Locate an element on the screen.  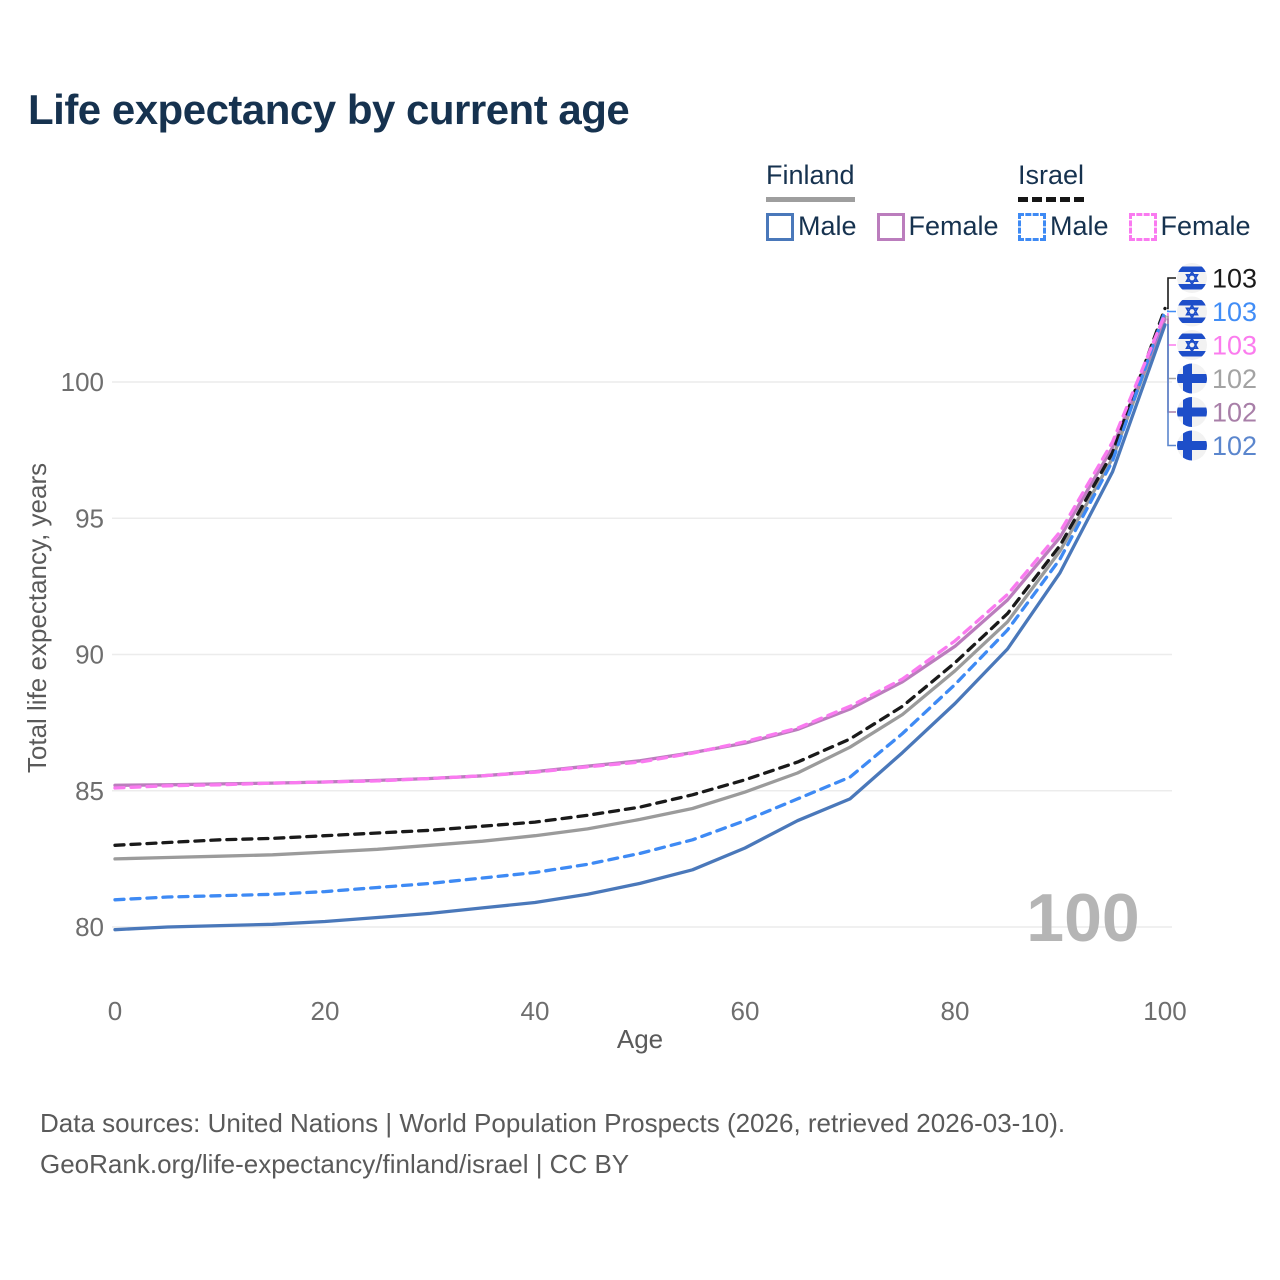
legend-item-israel-female: Female is located at coordinates (1189, 226).